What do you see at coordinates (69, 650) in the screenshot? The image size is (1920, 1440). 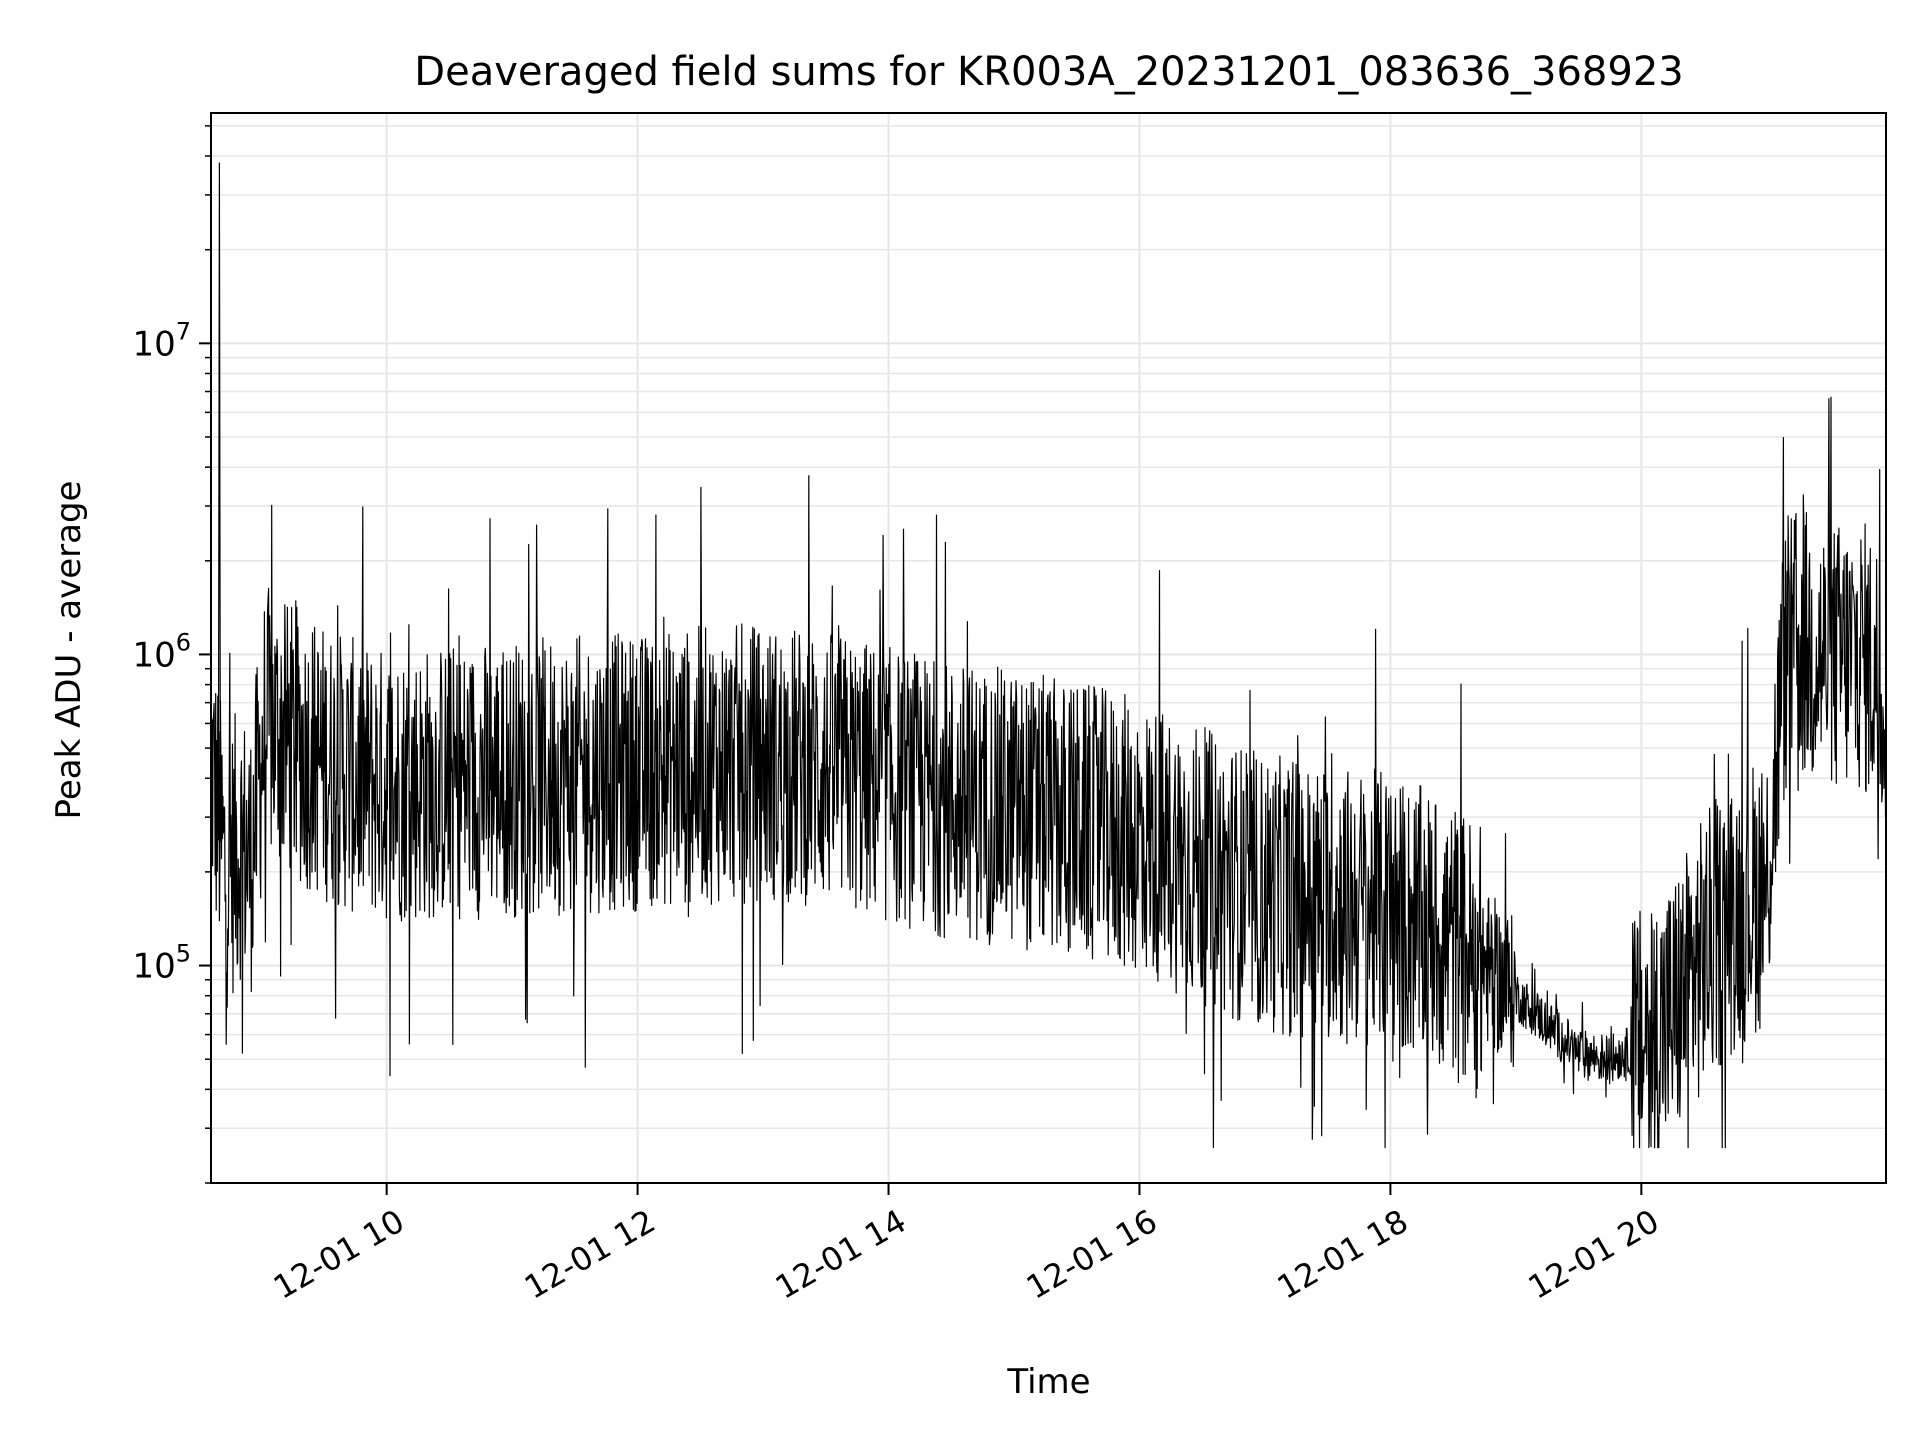 I see `y-axis-label: Peak ADU - average` at bounding box center [69, 650].